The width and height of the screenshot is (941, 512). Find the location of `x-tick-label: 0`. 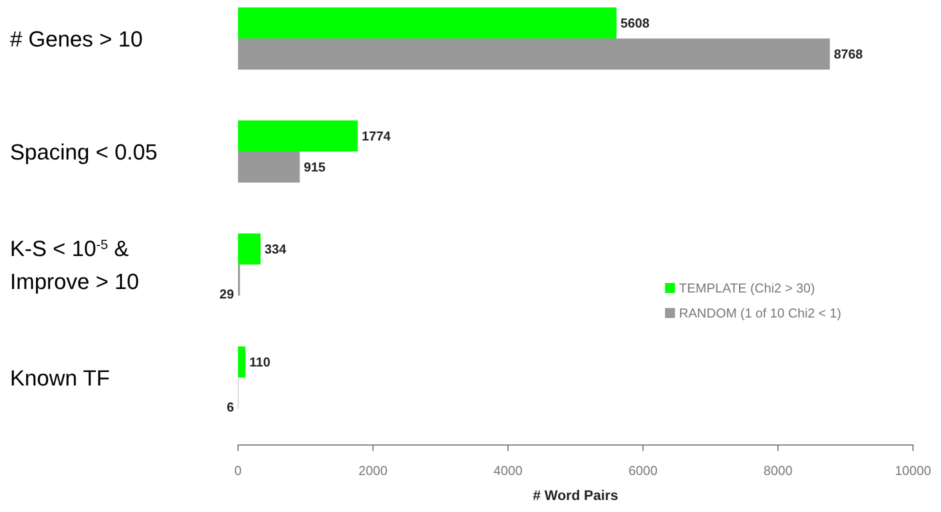

x-tick-label: 0 is located at coordinates (238, 470).